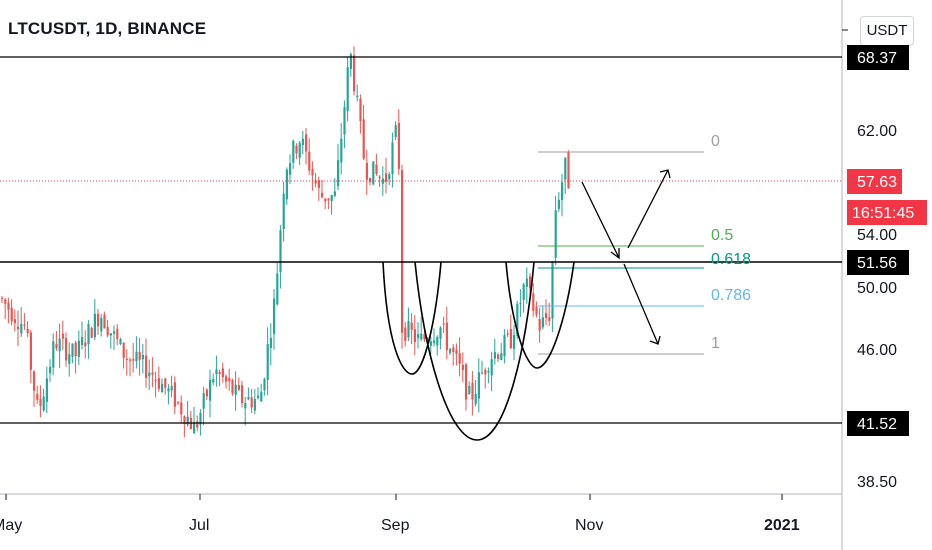  What do you see at coordinates (877, 482) in the screenshot?
I see `price-tick: 38.50` at bounding box center [877, 482].